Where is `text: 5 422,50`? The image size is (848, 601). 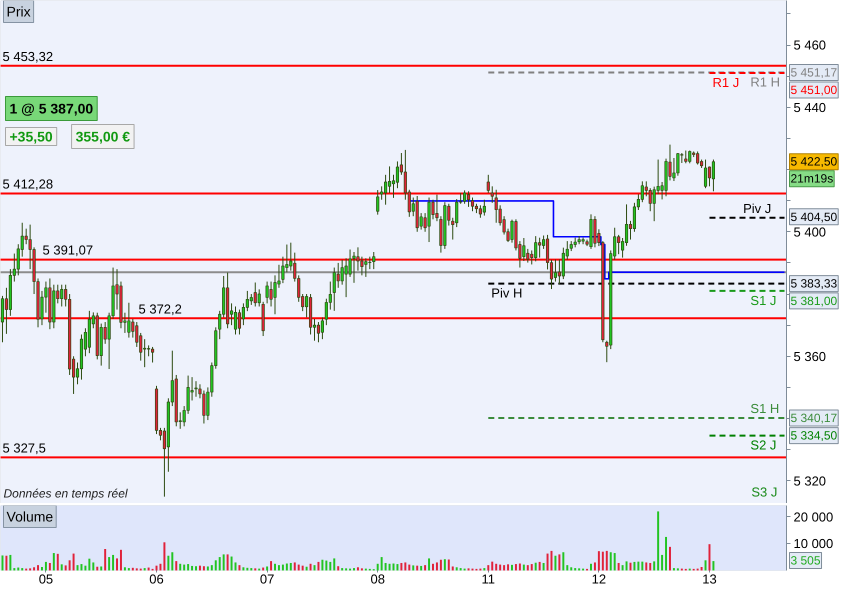
text: 5 422,50 is located at coordinates (814, 161).